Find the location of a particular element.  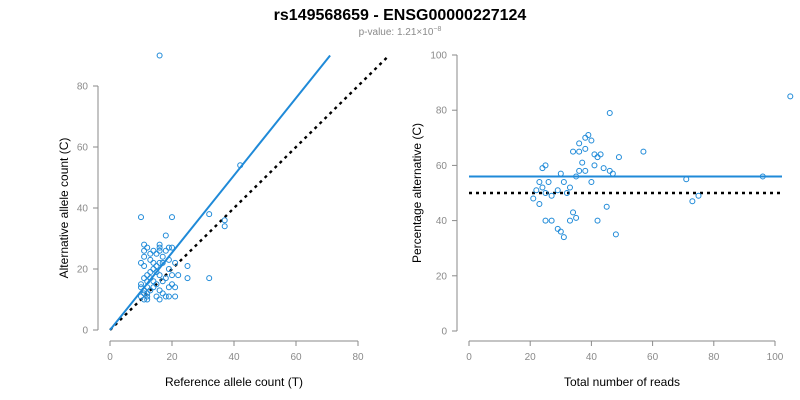

allele-x-tick-label: 20 is located at coordinates (172, 357).